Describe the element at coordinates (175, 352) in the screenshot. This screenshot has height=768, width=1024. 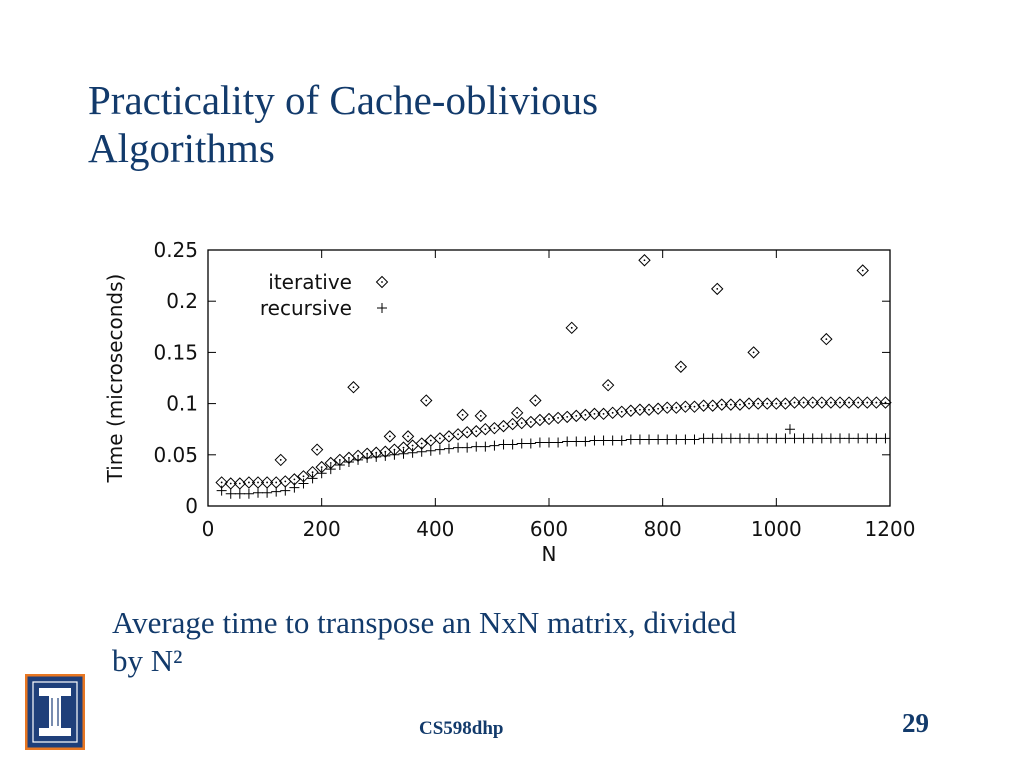
I see `y-tick-label: 0.15` at that location.